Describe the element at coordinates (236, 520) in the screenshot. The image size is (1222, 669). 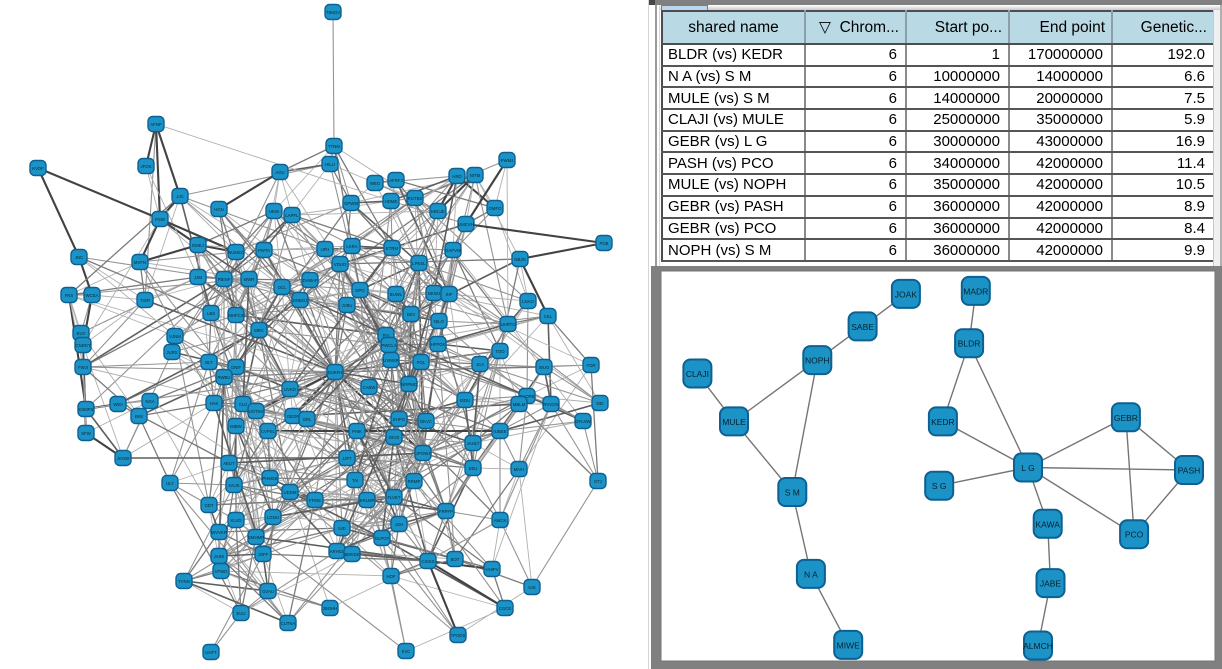
I see `svg-text: KLVD` at that location.